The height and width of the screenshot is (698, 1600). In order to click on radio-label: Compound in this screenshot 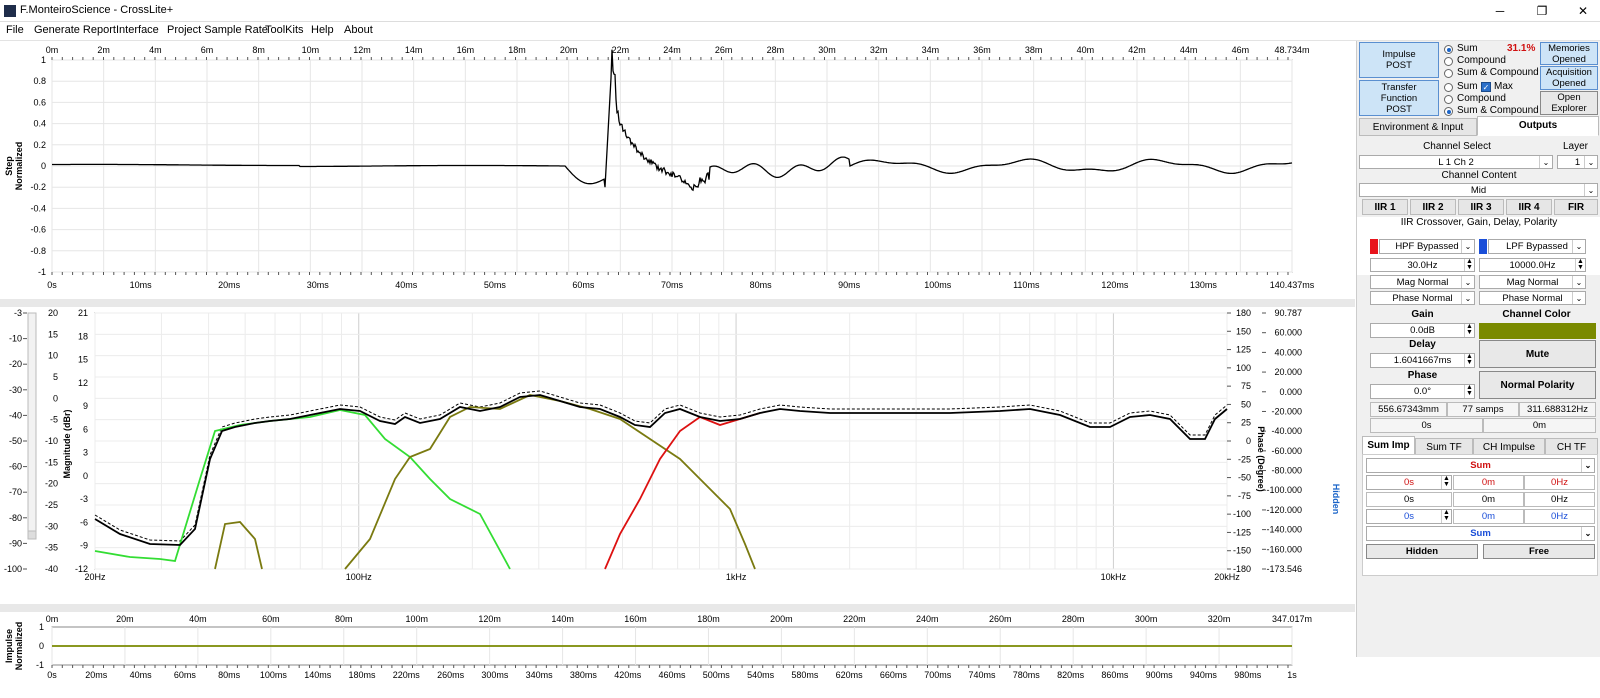, I will do `click(1481, 98)`.